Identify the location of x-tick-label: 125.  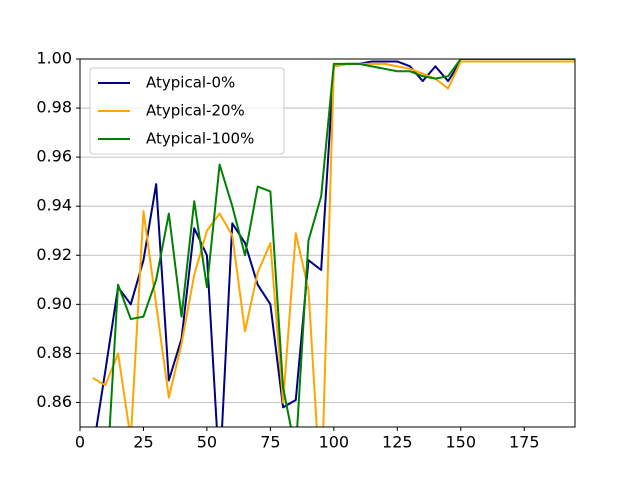
(397, 442).